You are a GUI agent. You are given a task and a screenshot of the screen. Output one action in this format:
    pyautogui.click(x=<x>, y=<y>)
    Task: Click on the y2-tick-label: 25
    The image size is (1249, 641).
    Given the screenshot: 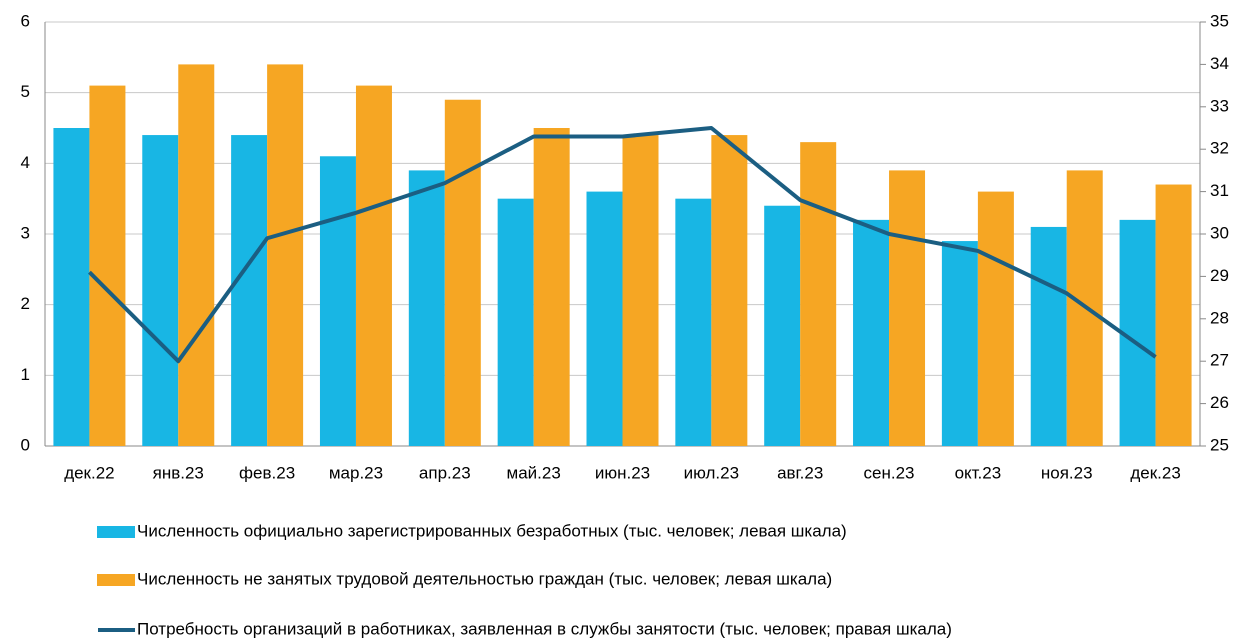 What is the action you would take?
    pyautogui.click(x=1219, y=444)
    